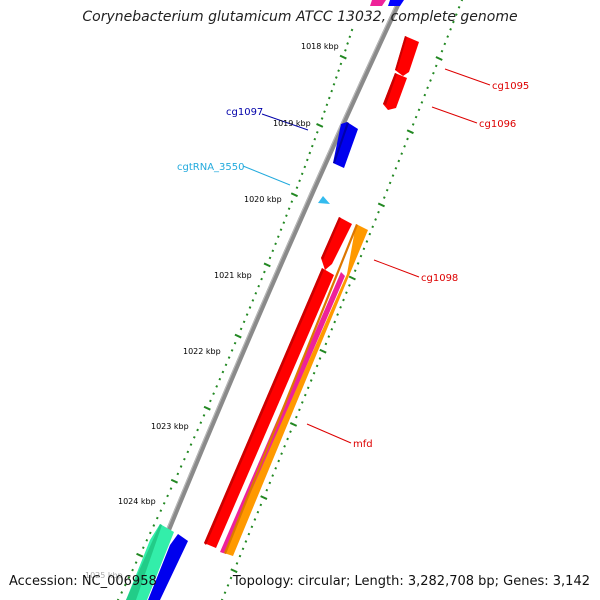  What do you see at coordinates (345, 145) in the screenshot?
I see `gene-cg1097-arrow` at bounding box center [345, 145].